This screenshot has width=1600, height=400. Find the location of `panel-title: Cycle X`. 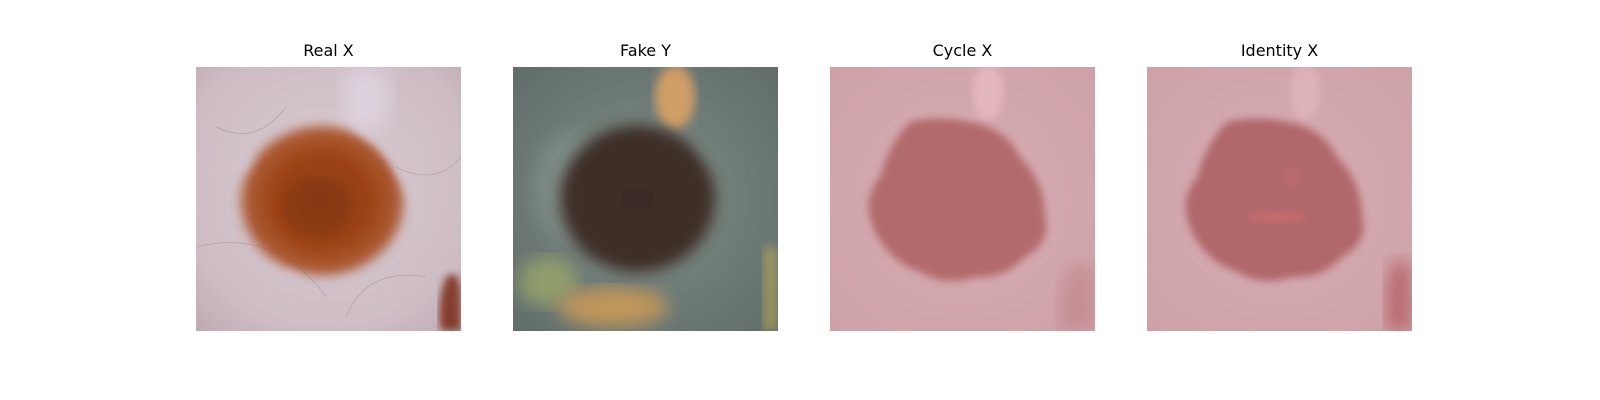

panel-title: Cycle X is located at coordinates (962, 50).